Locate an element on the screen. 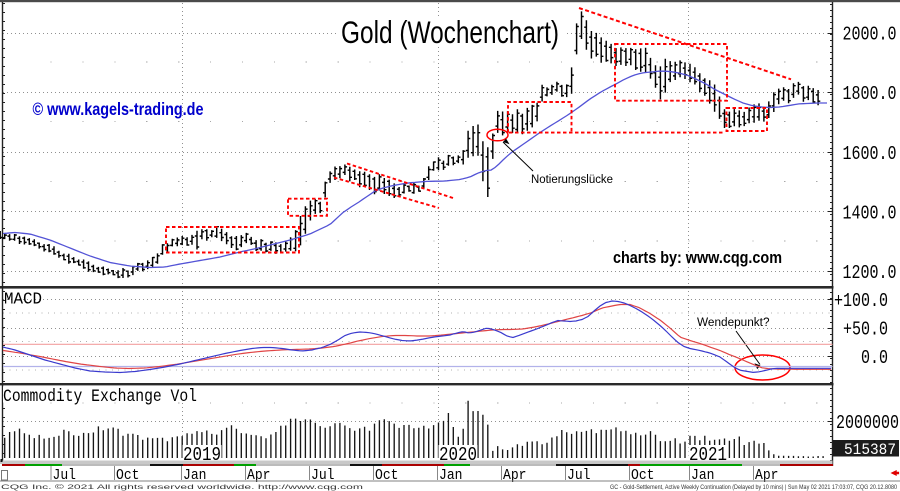 This screenshot has width=900, height=491. svg-text: Notierungslücke is located at coordinates (572, 180).